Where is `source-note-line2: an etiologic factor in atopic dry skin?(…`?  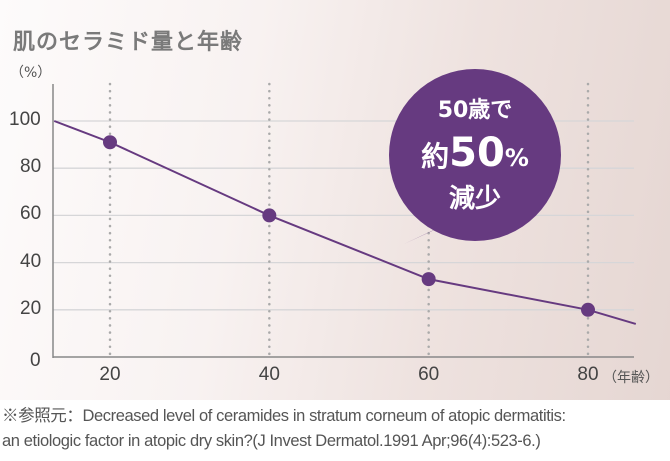
source-note-line2: an etiologic factor in atopic dry skin?(… is located at coordinates (271, 441).